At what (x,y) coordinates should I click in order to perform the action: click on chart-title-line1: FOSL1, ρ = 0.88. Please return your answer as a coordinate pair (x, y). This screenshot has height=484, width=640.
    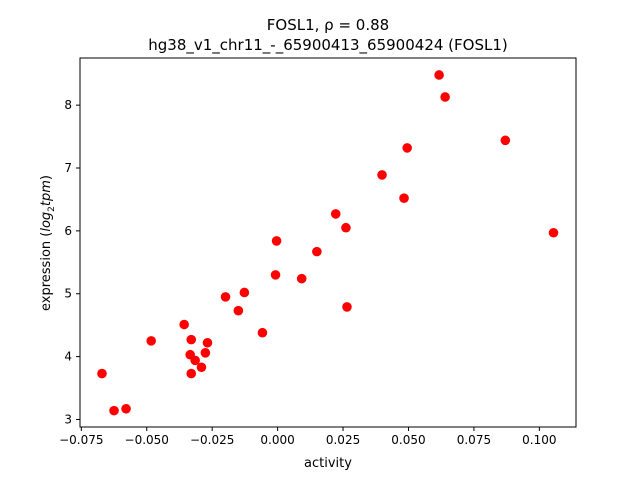
    Looking at the image, I should click on (328, 25).